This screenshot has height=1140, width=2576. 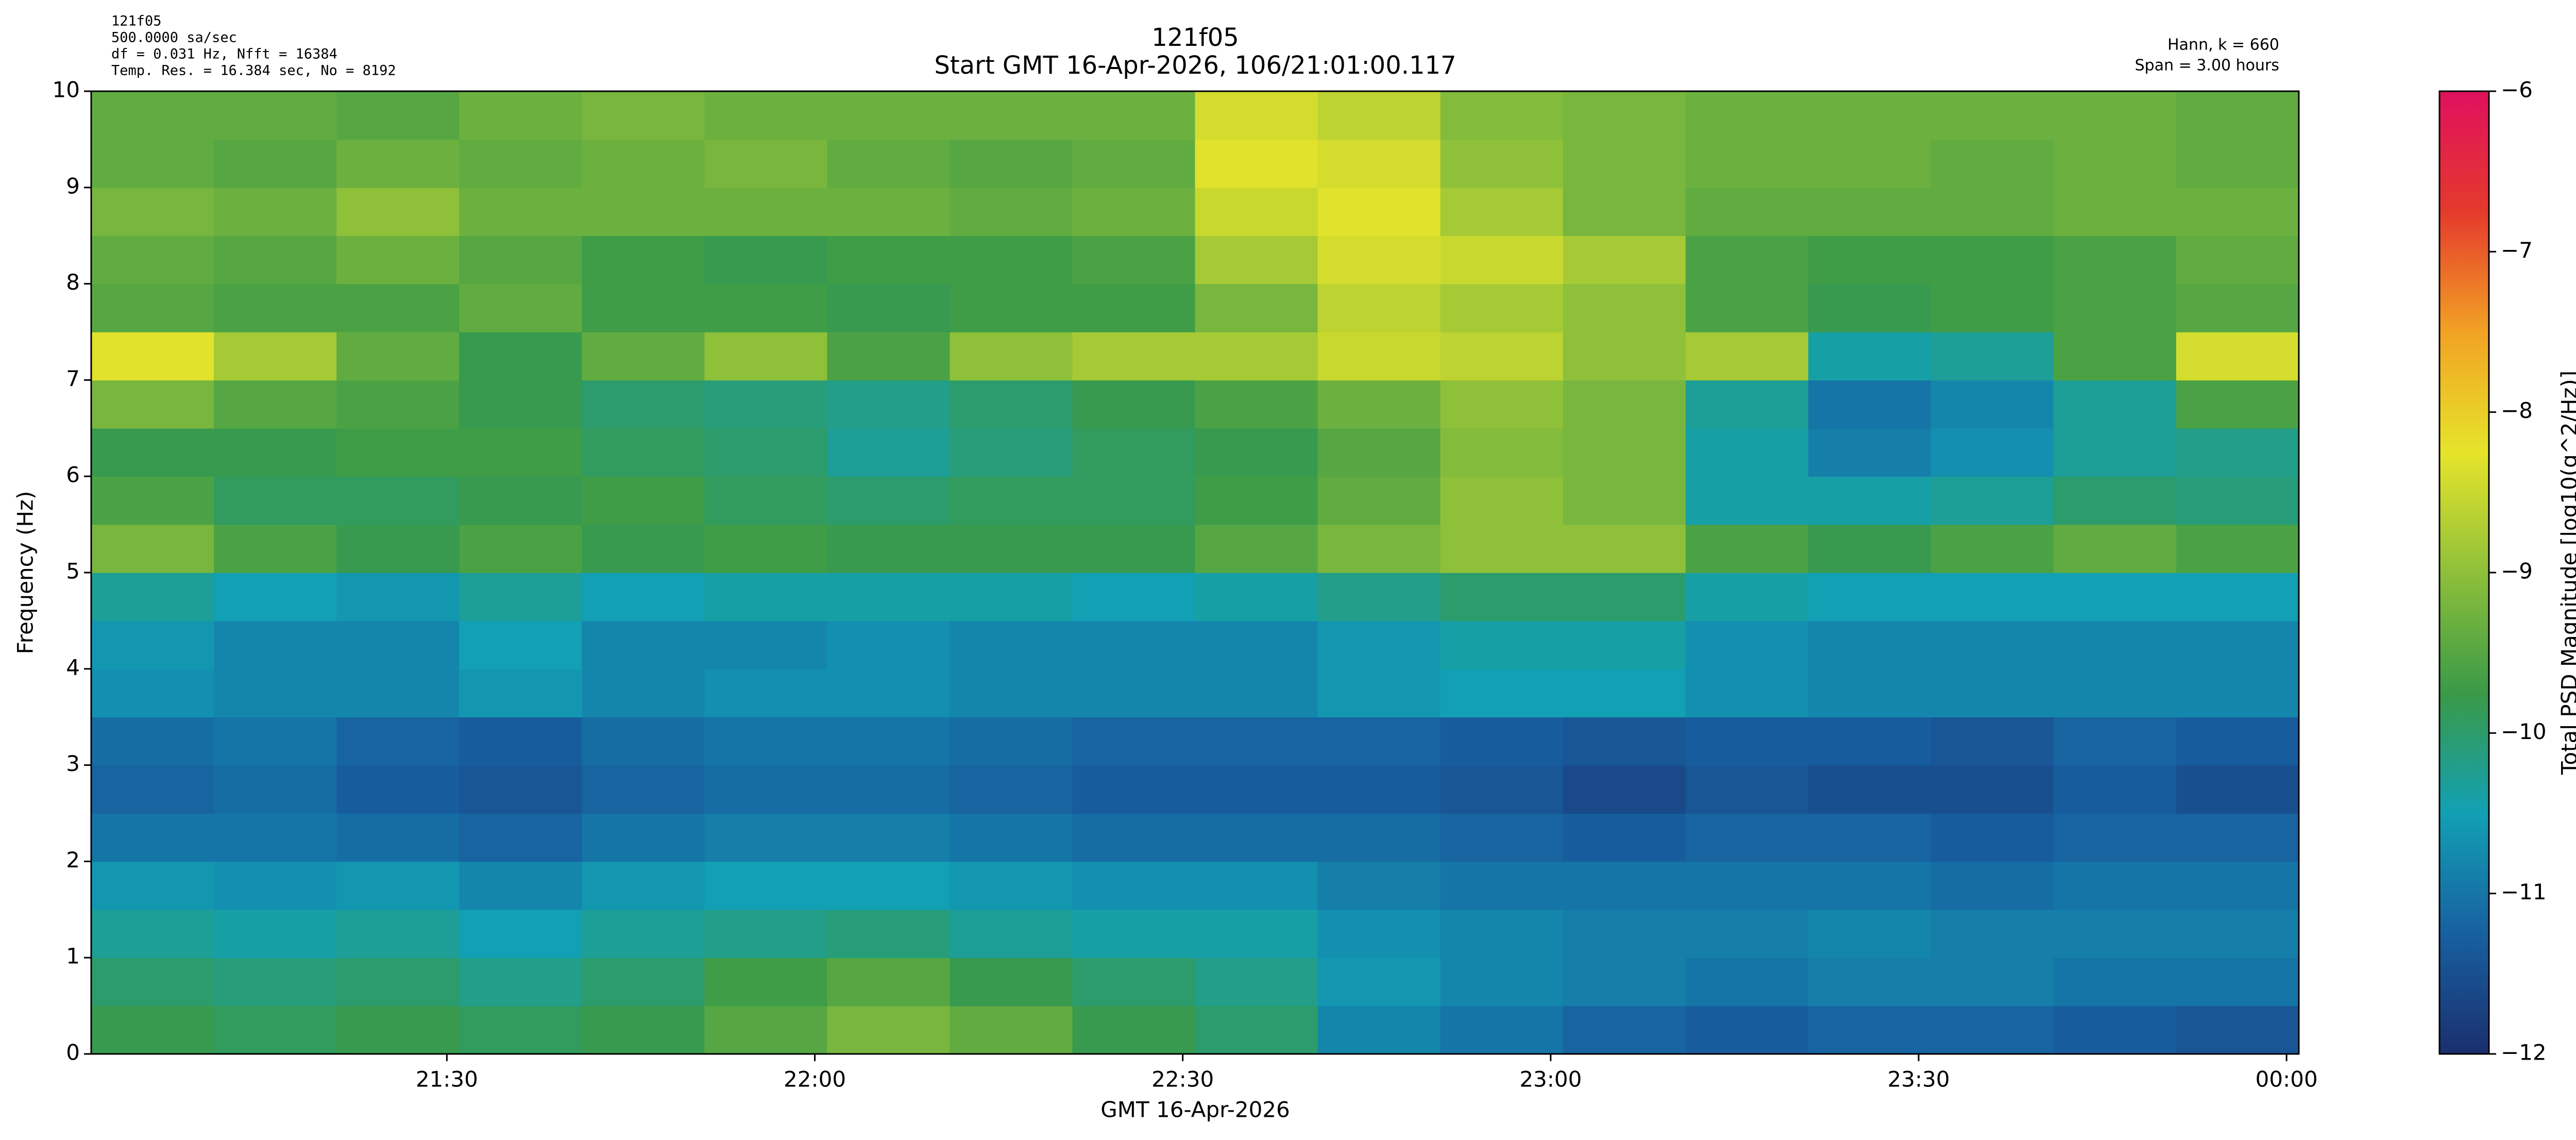 I want to click on y-tick-label: 7, so click(x=73, y=378).